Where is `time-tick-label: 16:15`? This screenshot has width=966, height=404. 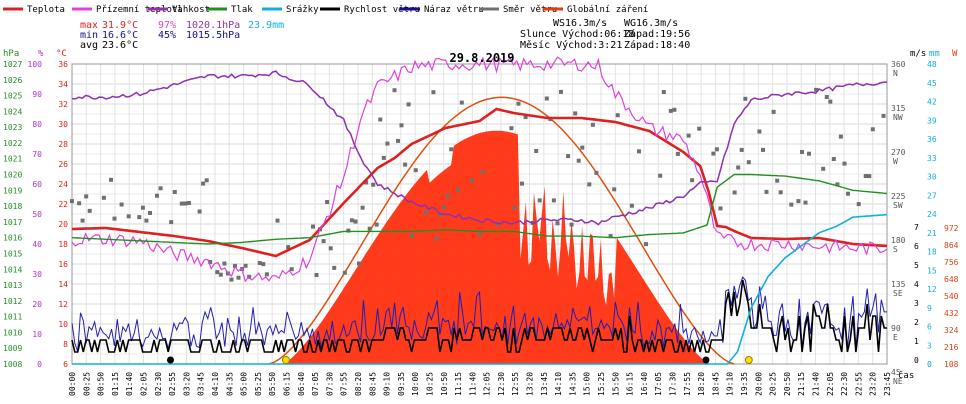
time-tick-label: 16:15 is located at coordinates (630, 384).